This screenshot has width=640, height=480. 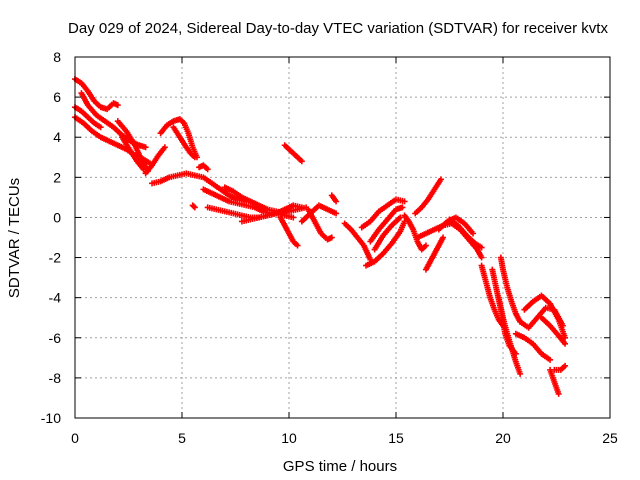 What do you see at coordinates (51, 418) in the screenshot?
I see `y-tick-label: -10` at bounding box center [51, 418].